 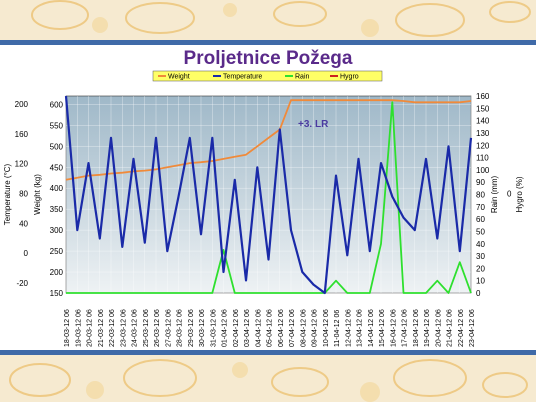 What do you see at coordinates (480, 268) in the screenshot?
I see `y-tick-rain: 20` at bounding box center [480, 268].